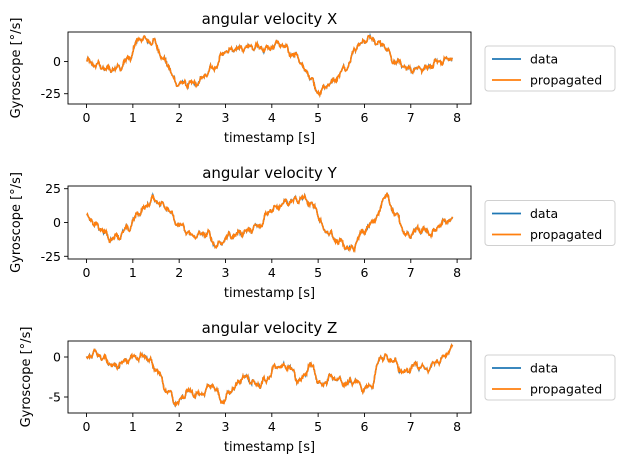  Describe the element at coordinates (269, 173) in the screenshot. I see `chart-title: angular velocity Y` at that location.